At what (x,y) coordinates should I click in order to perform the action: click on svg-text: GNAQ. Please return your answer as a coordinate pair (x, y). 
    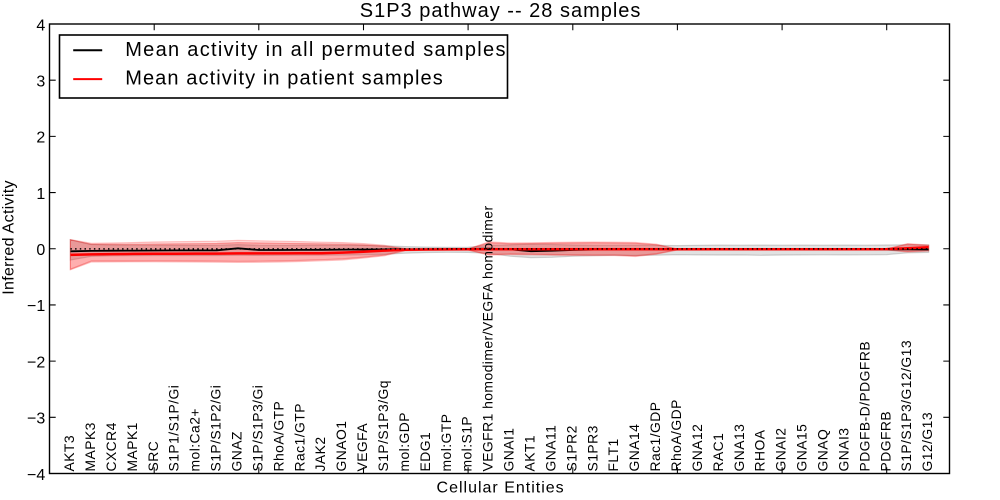
    Looking at the image, I should click on (823, 450).